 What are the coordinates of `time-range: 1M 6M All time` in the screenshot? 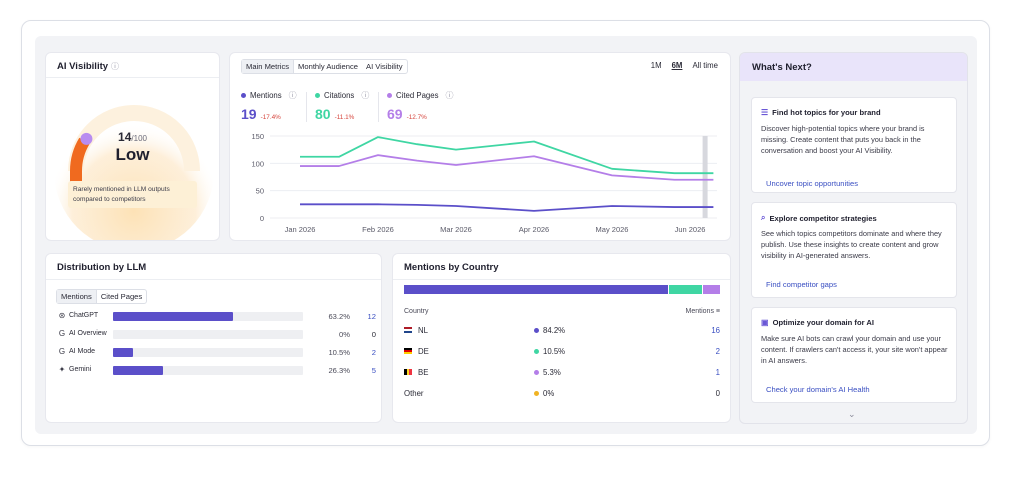 It's located at (684, 65).